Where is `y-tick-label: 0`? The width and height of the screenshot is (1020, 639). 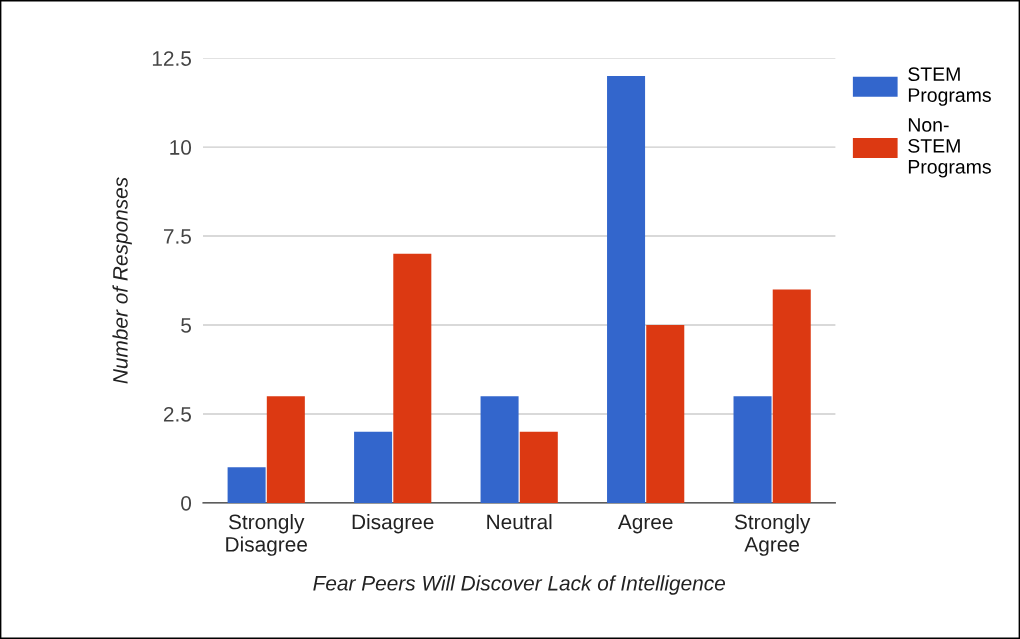
y-tick-label: 0 is located at coordinates (186, 503).